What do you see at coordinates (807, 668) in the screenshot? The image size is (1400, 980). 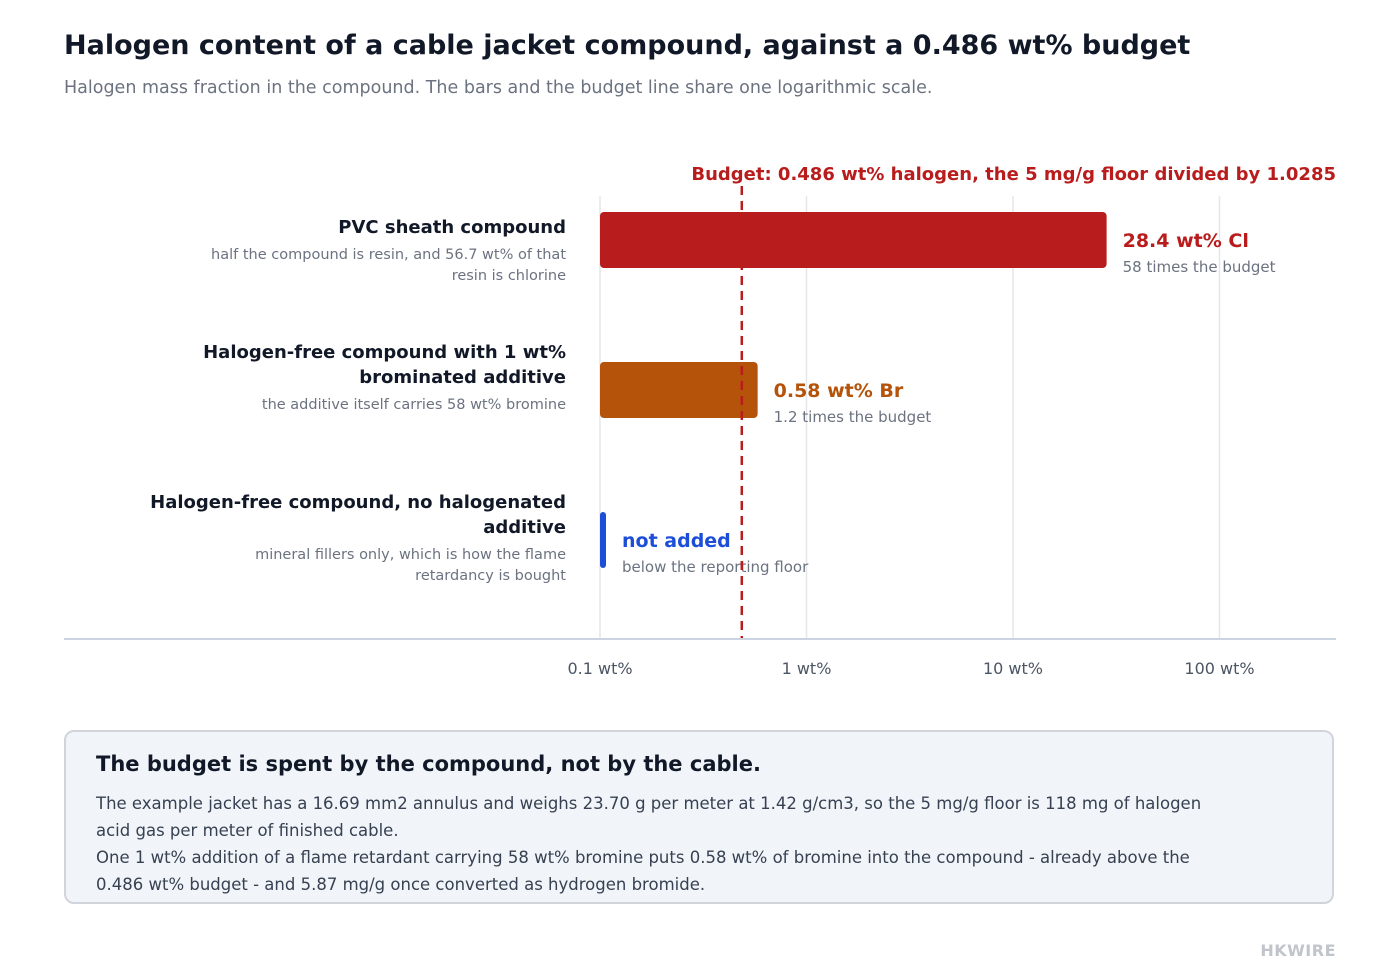 I see `x-tick-label: 1 wt%` at bounding box center [807, 668].